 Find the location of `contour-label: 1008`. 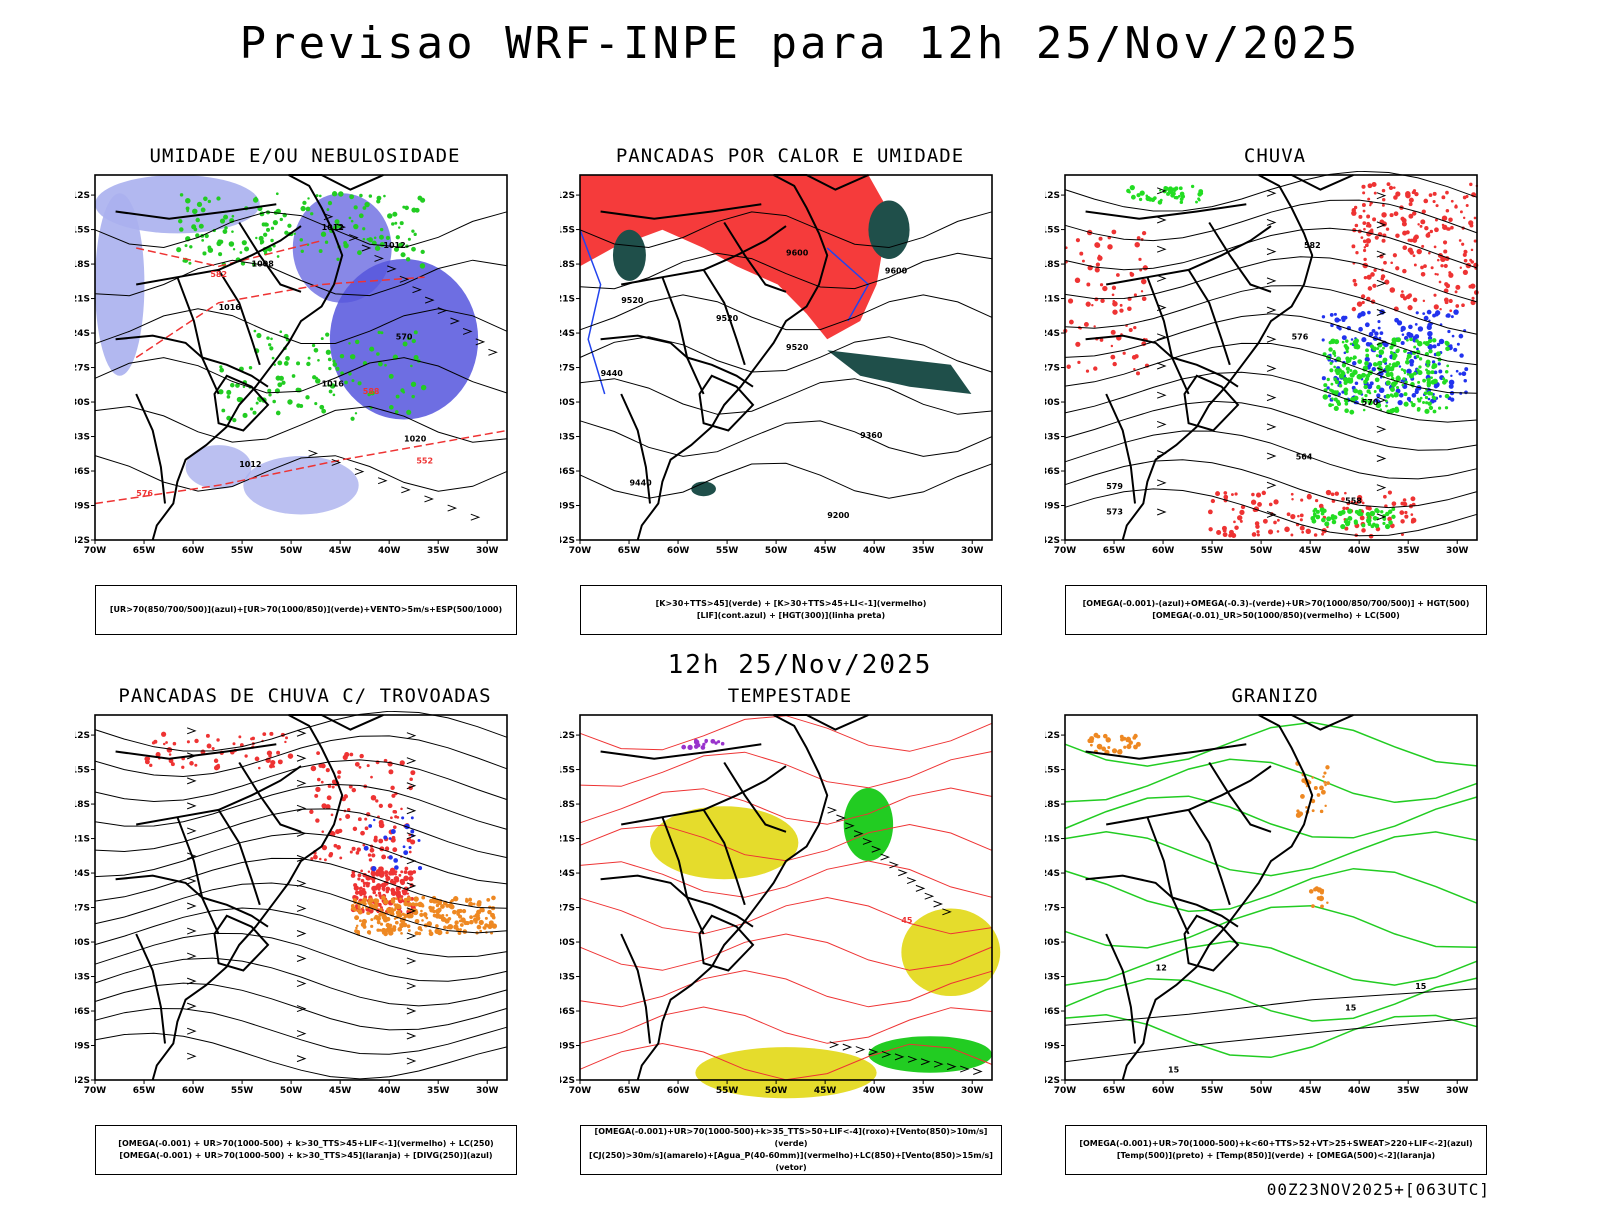

contour-label: 1008 is located at coordinates (263, 263).